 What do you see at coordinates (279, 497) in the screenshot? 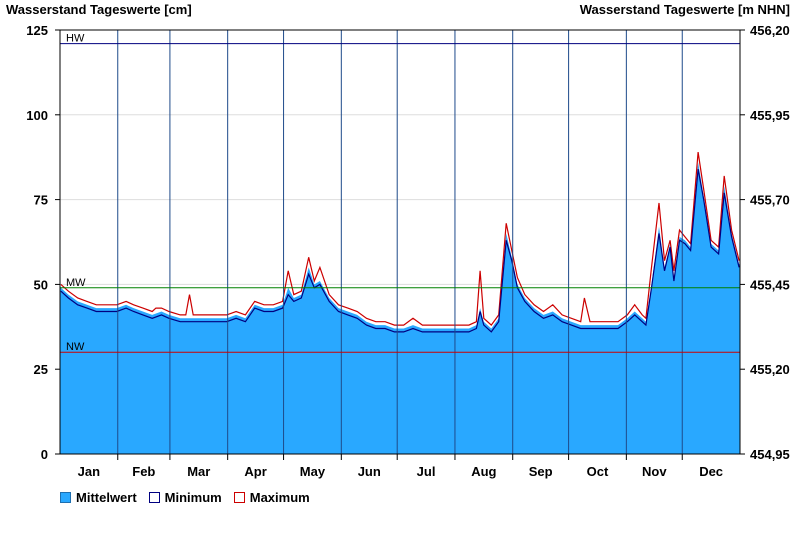
I see `legend-label-maximum: Maximum` at bounding box center [279, 497].